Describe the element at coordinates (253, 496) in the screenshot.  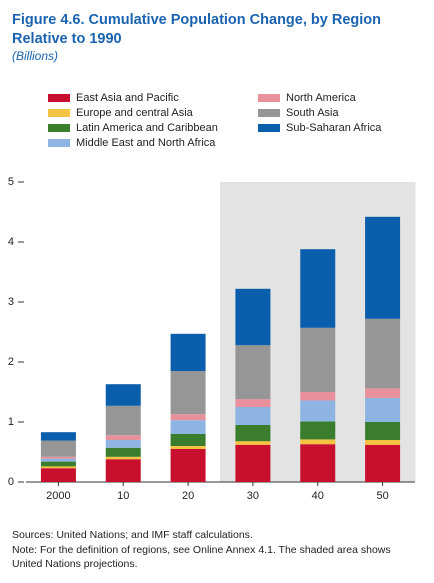
I see `x-tick-label: 30` at that location.